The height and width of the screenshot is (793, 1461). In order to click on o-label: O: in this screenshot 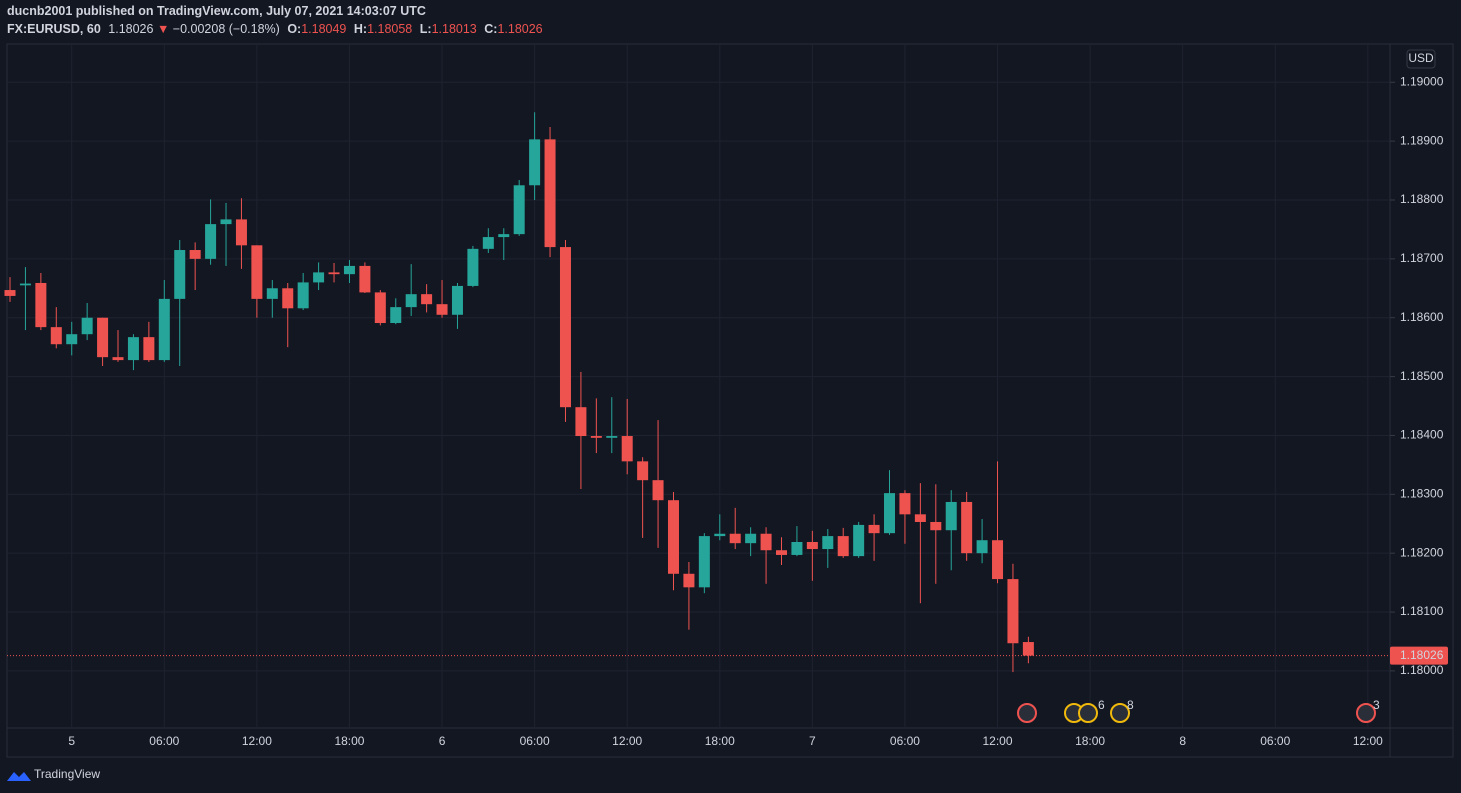, I will do `click(294, 29)`.